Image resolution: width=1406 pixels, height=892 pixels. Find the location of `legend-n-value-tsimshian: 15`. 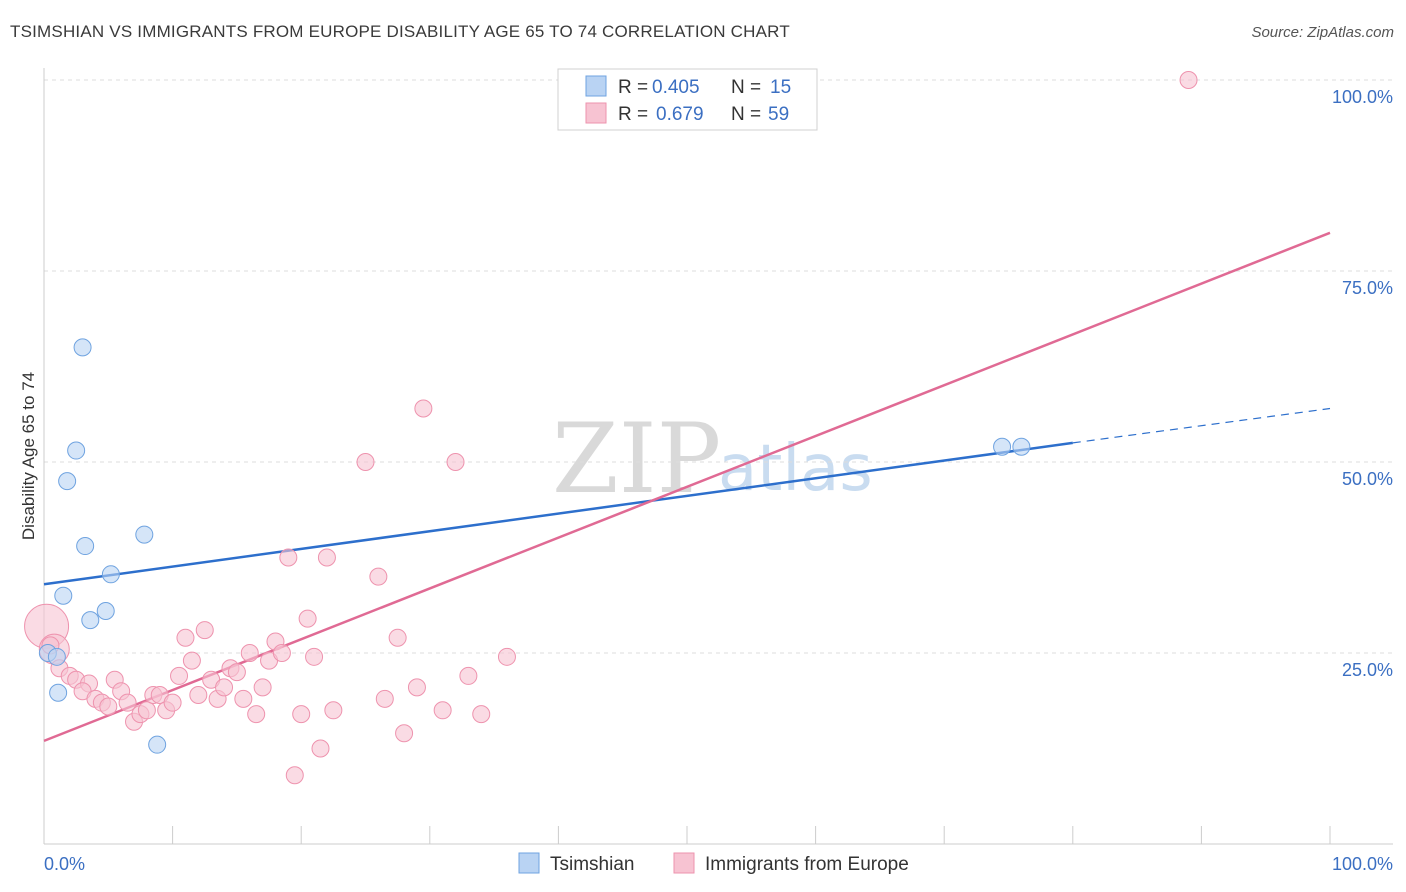

legend-n-value-tsimshian: 15 is located at coordinates (780, 87).